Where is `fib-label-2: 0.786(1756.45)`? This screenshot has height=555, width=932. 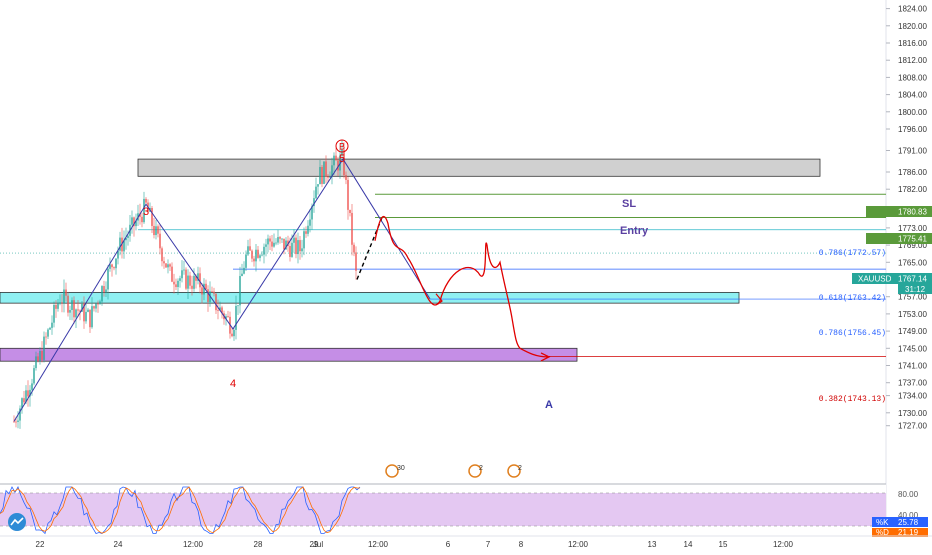 fib-label-2: 0.786(1756.45) is located at coordinates (852, 333).